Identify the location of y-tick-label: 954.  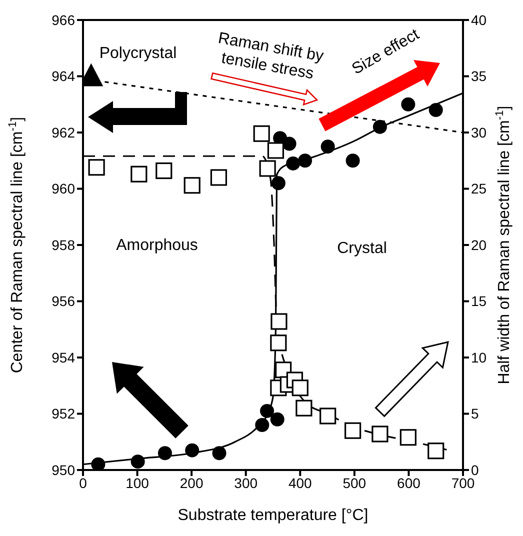
(64, 357).